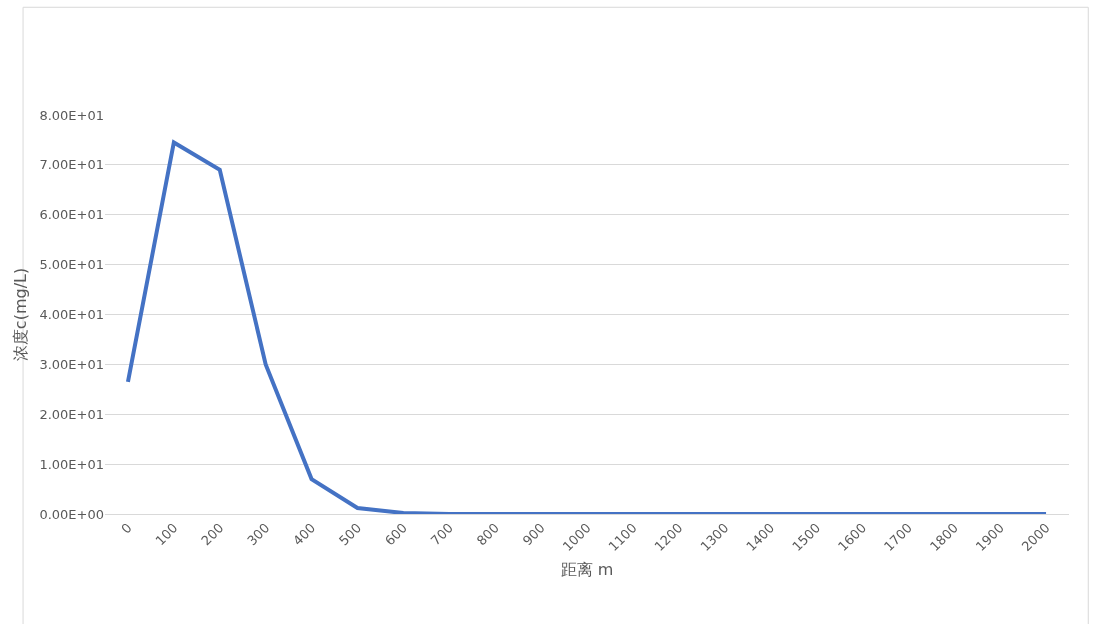  I want to click on y-tick-label: 3.00E+01, so click(71, 364).